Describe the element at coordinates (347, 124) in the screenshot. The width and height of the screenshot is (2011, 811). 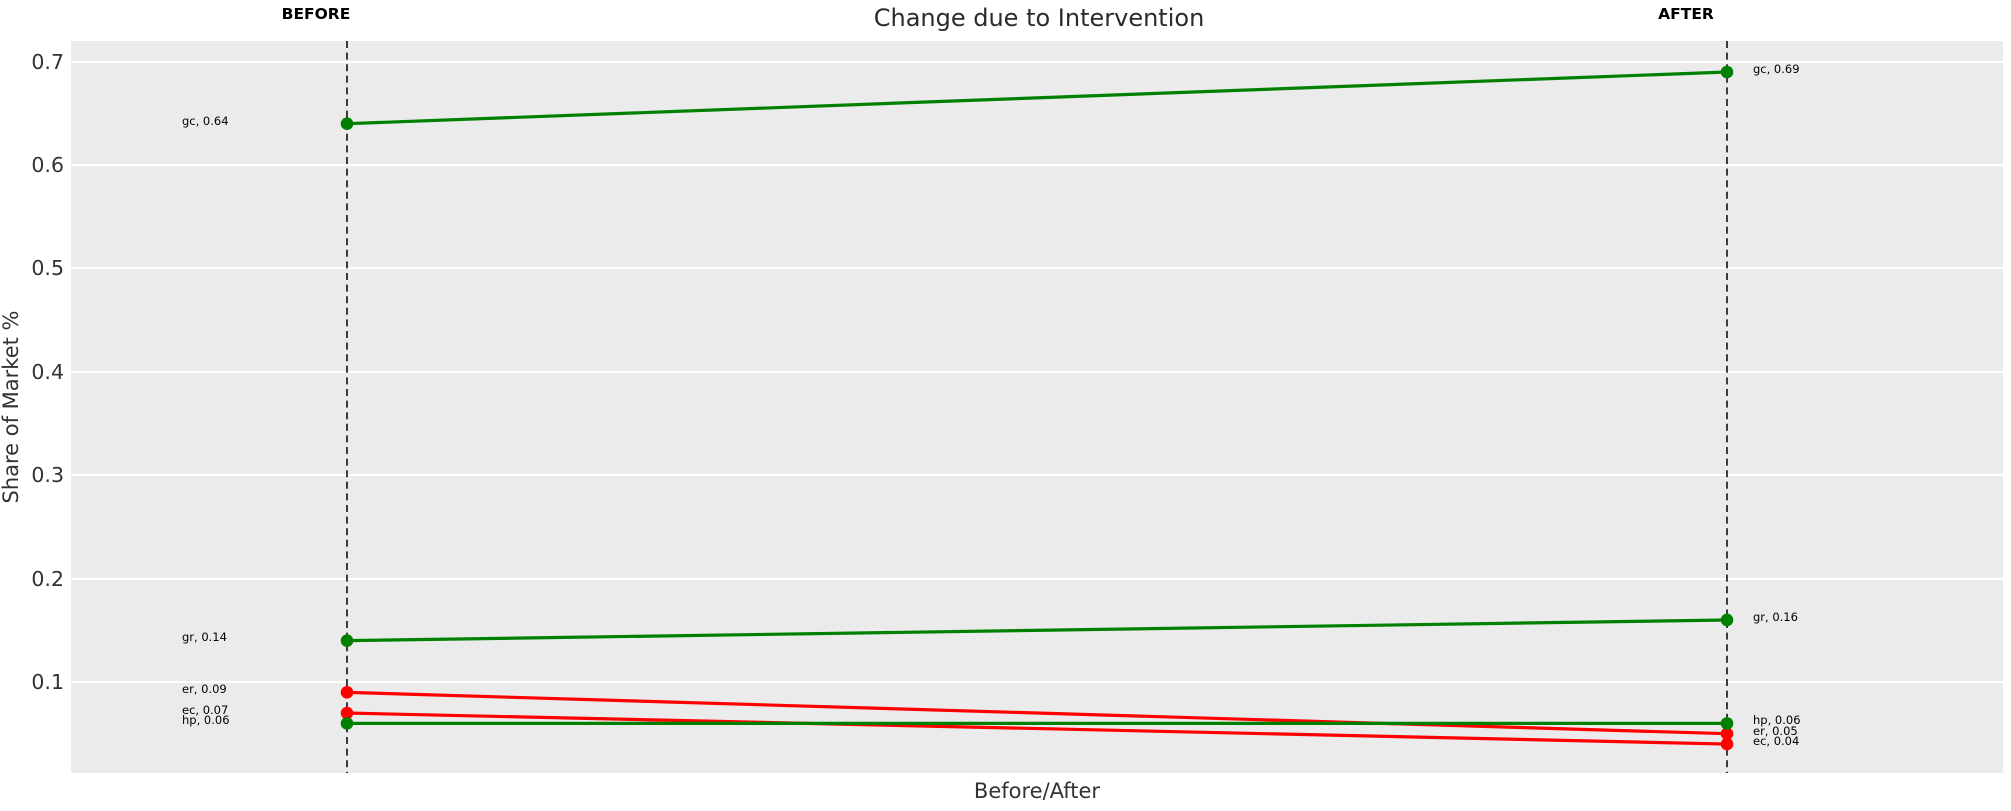
I see `data-point-gc-before` at that location.